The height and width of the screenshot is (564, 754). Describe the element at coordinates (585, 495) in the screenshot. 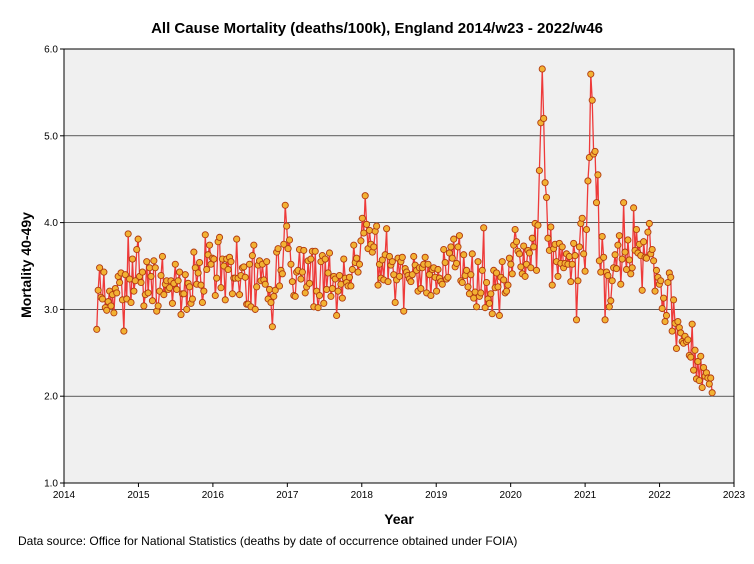

I see `x-tick-label-2021: 2021` at that location.